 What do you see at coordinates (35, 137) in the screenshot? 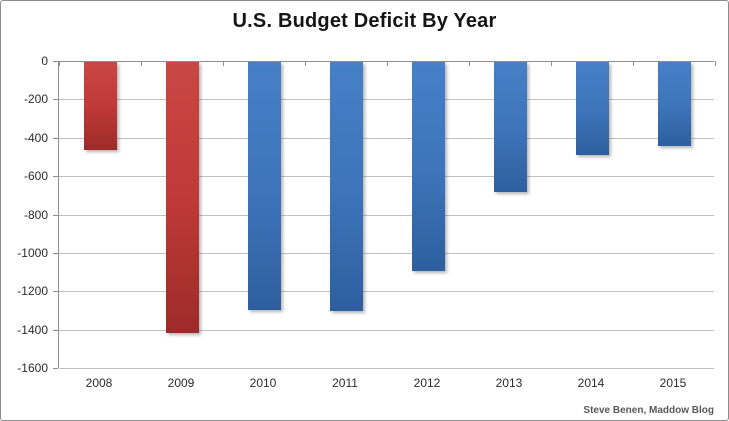
I see `y-axis-tick-label: -400` at bounding box center [35, 137].